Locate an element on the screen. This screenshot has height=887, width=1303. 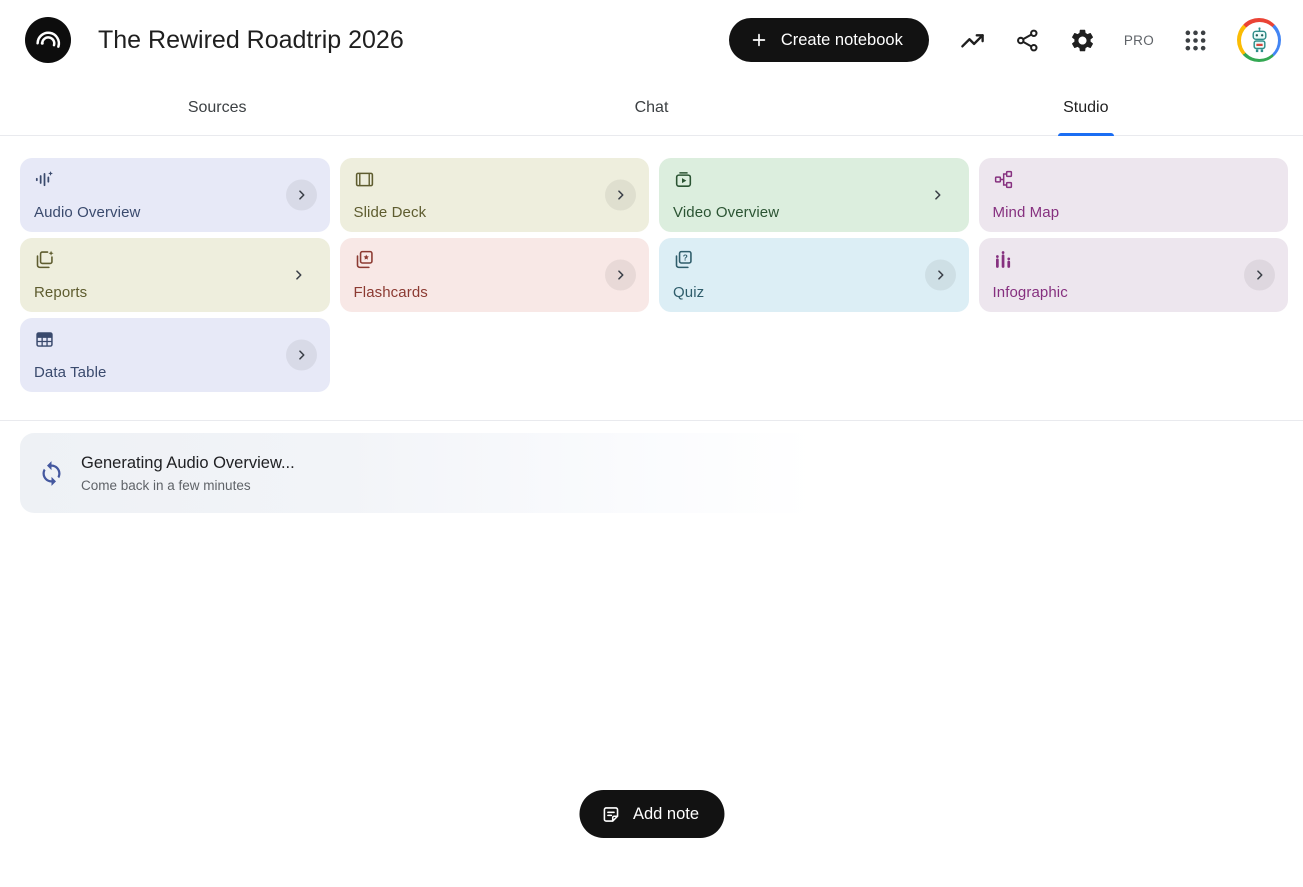
studio-card-quiz: Quiz is located at coordinates (814, 275).